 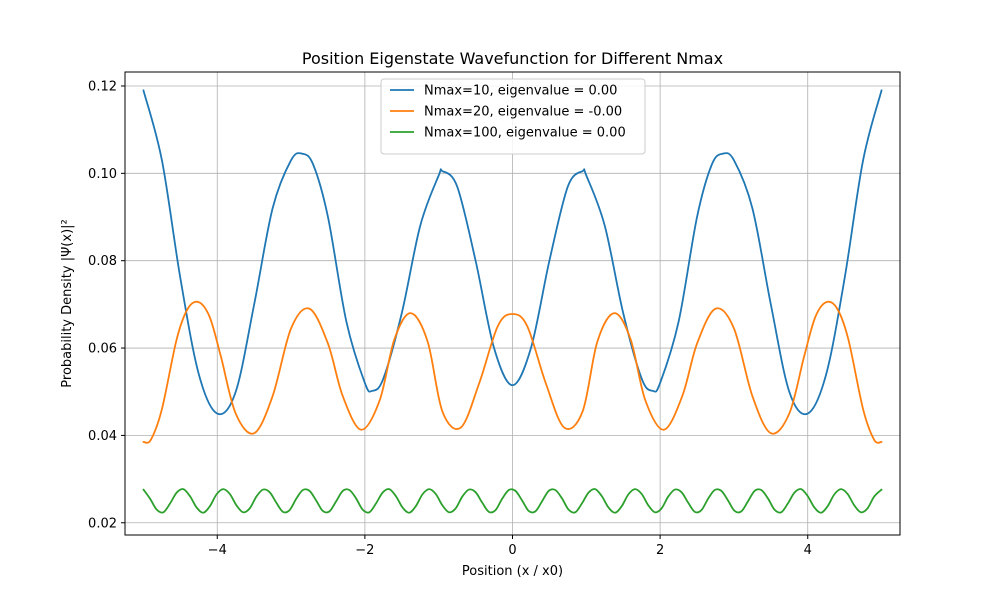 I want to click on y-tick-label: 0.06, so click(x=102, y=349).